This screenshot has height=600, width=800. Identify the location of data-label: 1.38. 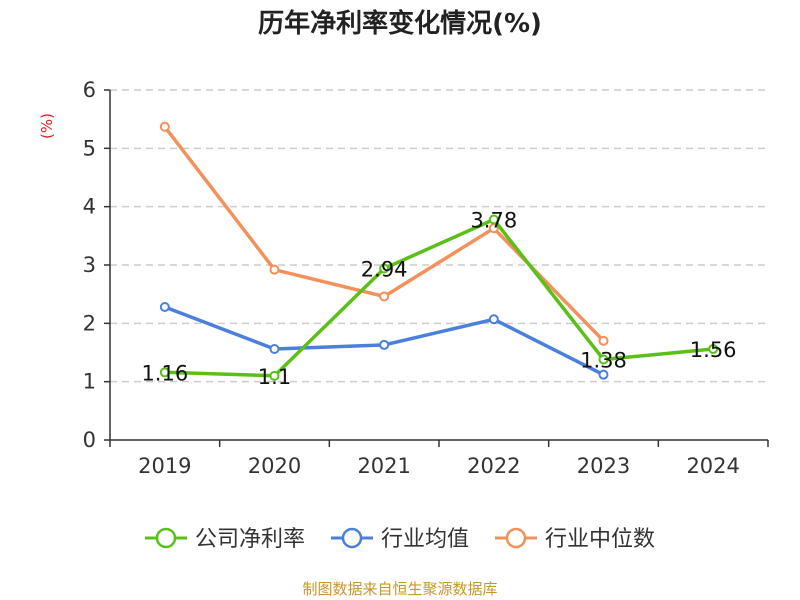
(603, 361).